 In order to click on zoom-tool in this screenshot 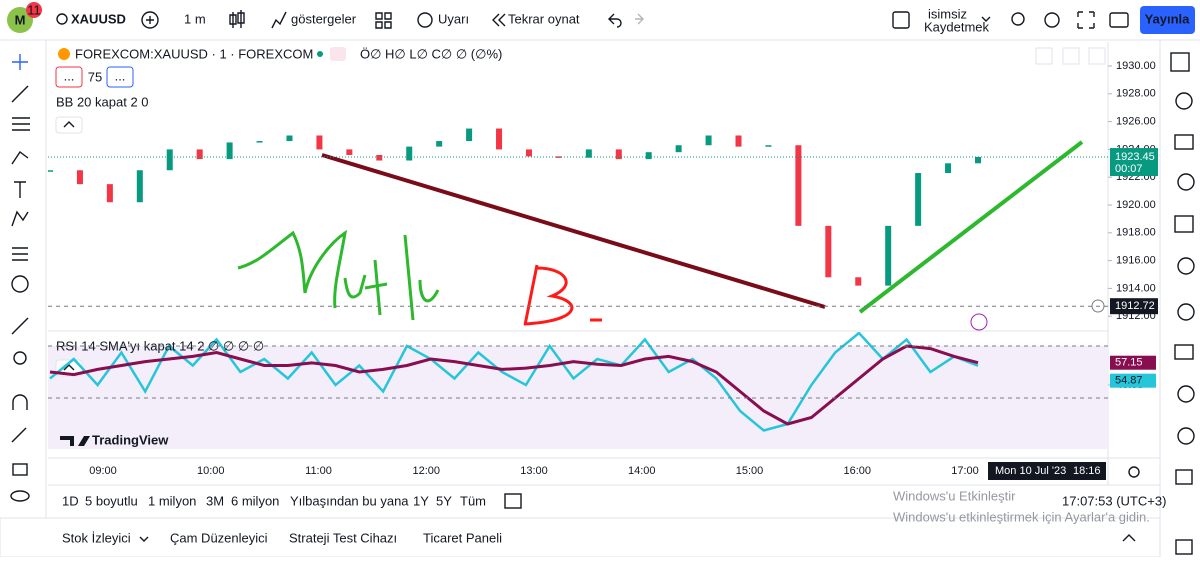, I will do `click(20, 358)`.